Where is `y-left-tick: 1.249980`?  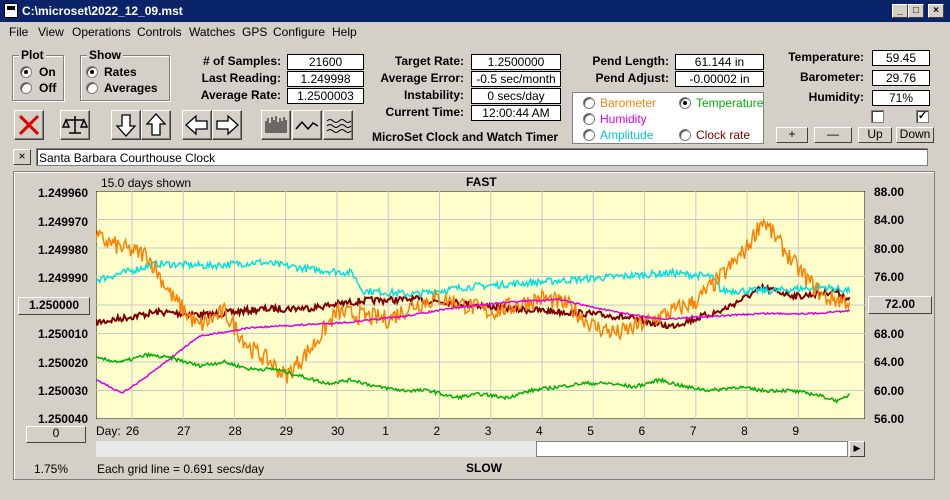 y-left-tick: 1.249980 is located at coordinates (62, 250).